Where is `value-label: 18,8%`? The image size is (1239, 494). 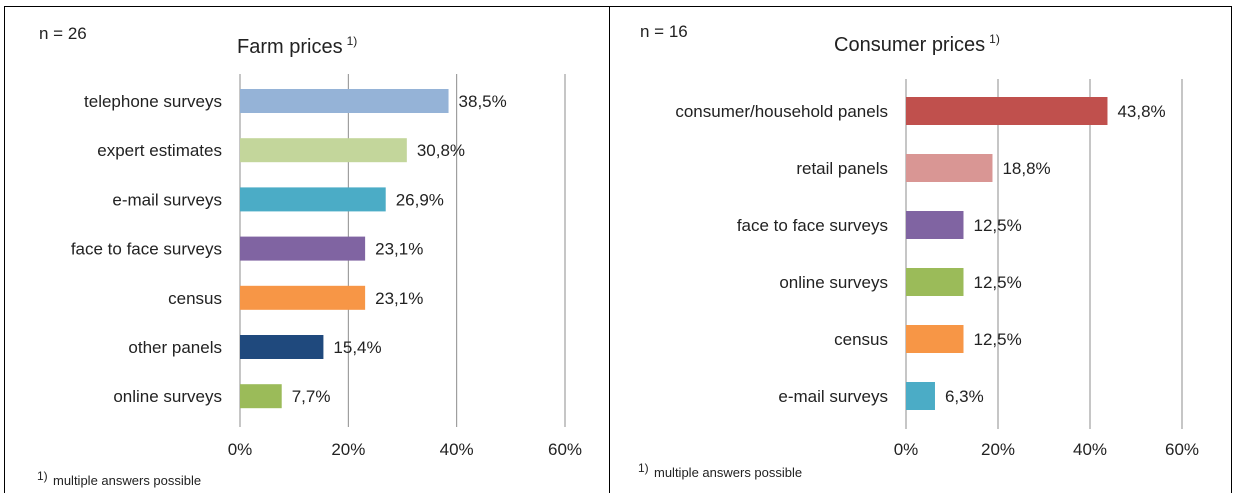
value-label: 18,8% is located at coordinates (1026, 168).